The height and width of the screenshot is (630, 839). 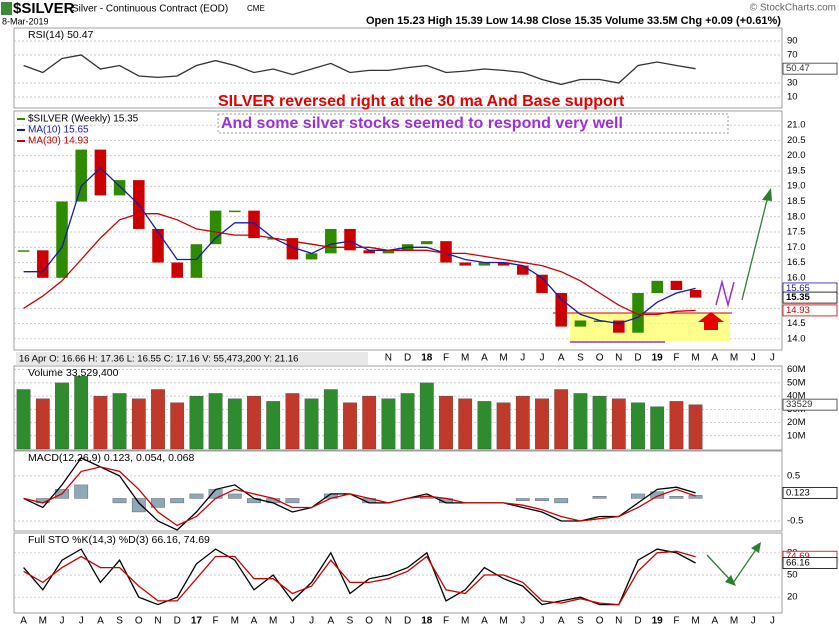 What do you see at coordinates (658, 358) in the screenshot?
I see `x-tick-label: 19` at bounding box center [658, 358].